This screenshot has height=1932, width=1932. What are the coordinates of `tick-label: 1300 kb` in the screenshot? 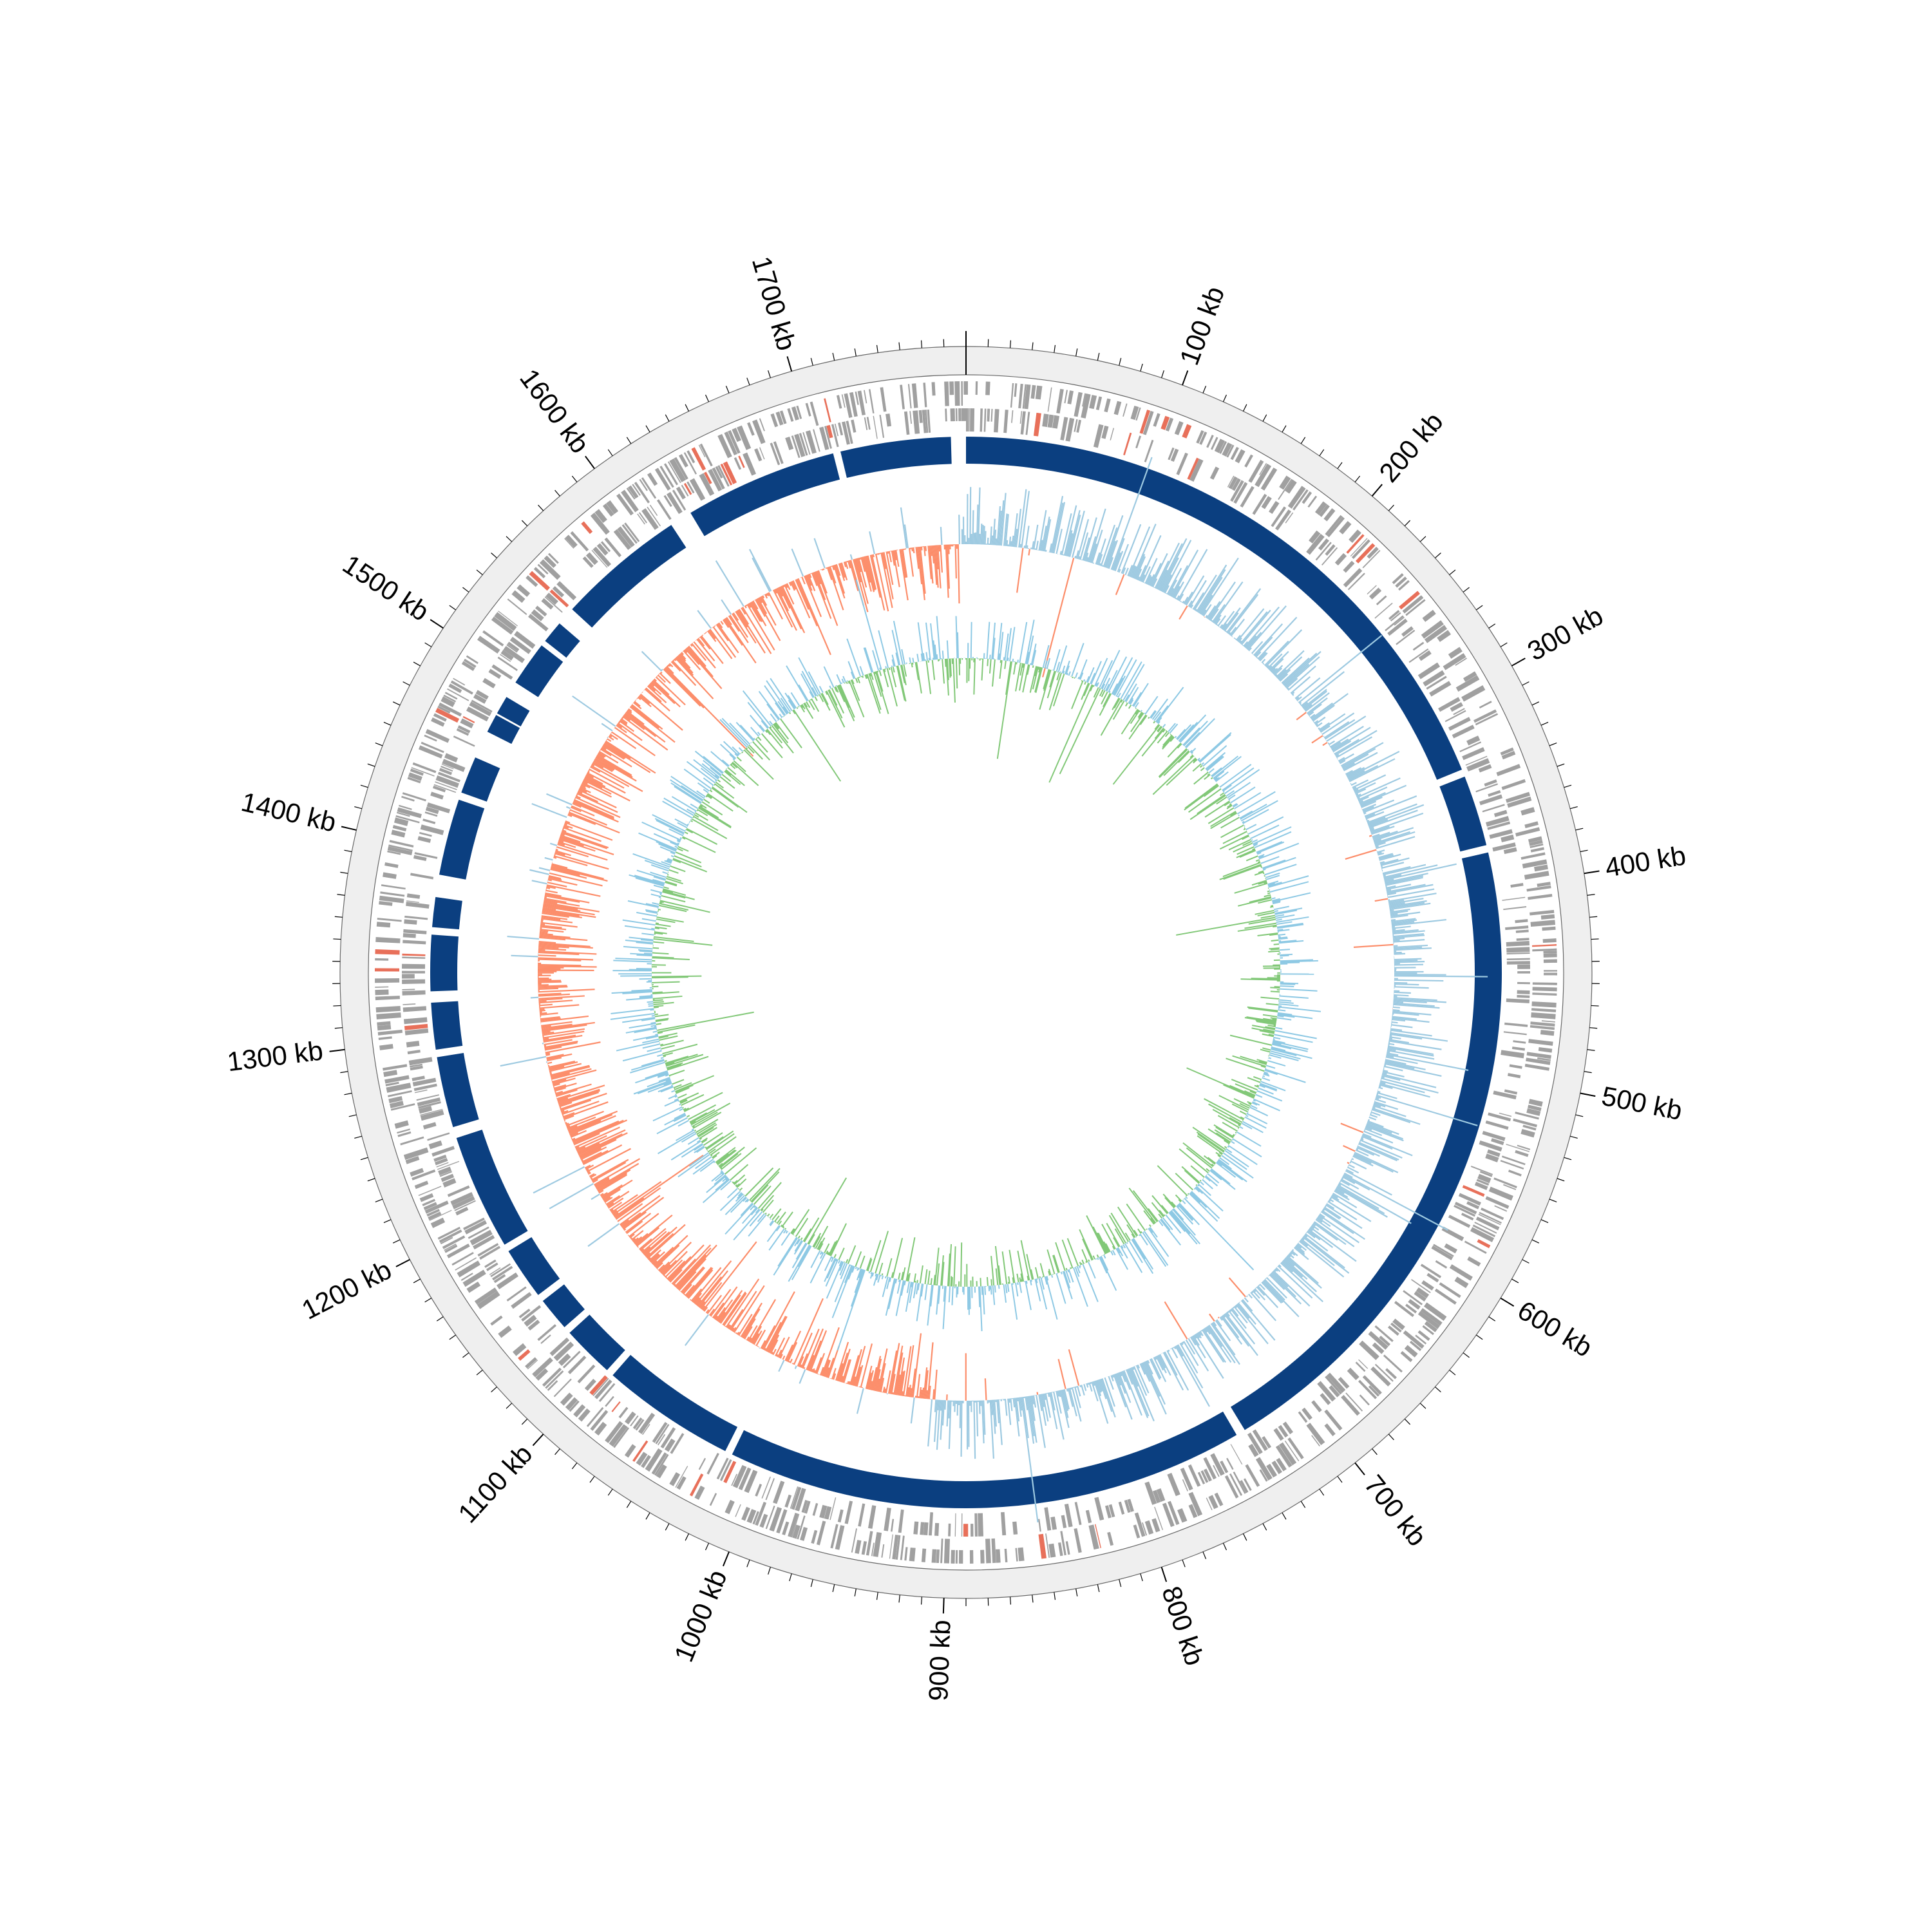 It's located at (275, 1056).